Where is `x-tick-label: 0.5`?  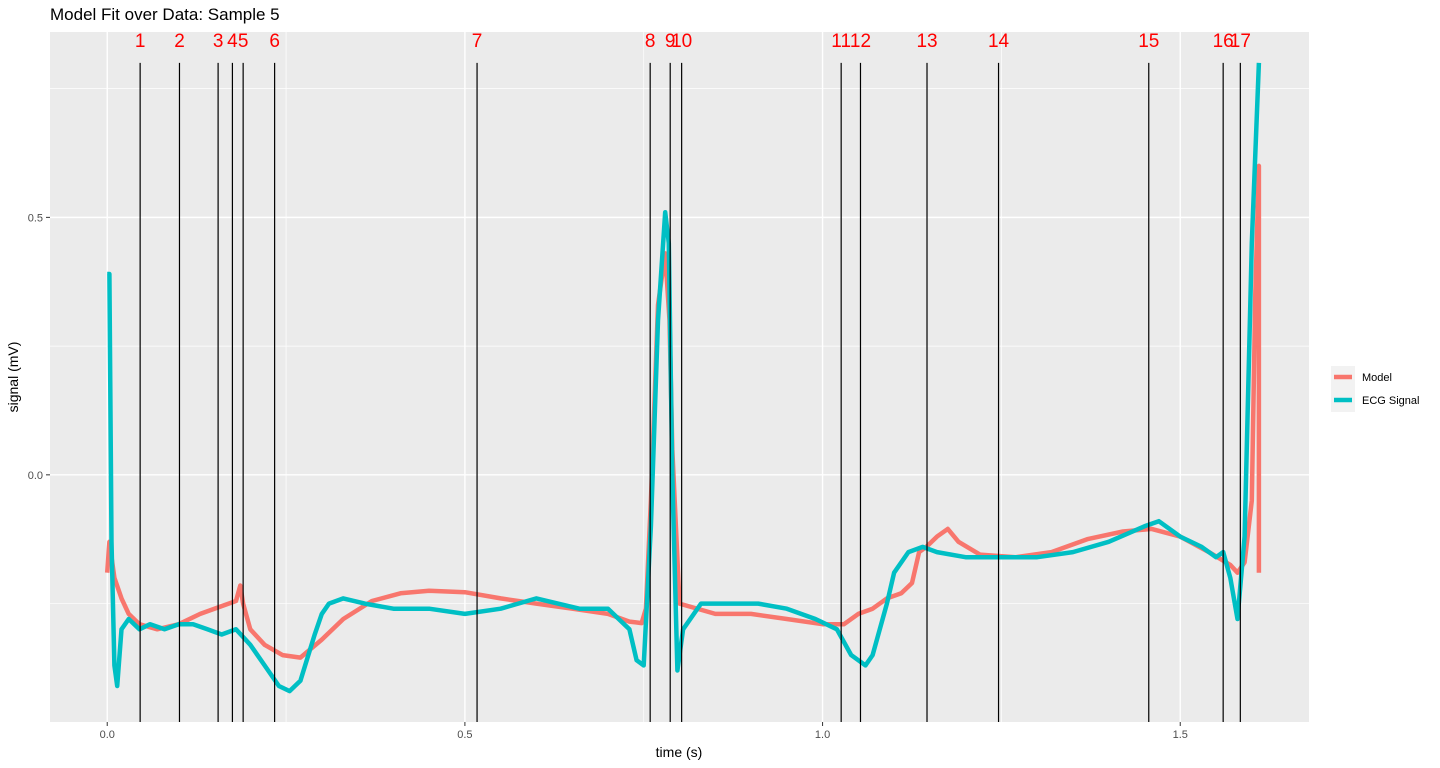 x-tick-label: 0.5 is located at coordinates (464, 735).